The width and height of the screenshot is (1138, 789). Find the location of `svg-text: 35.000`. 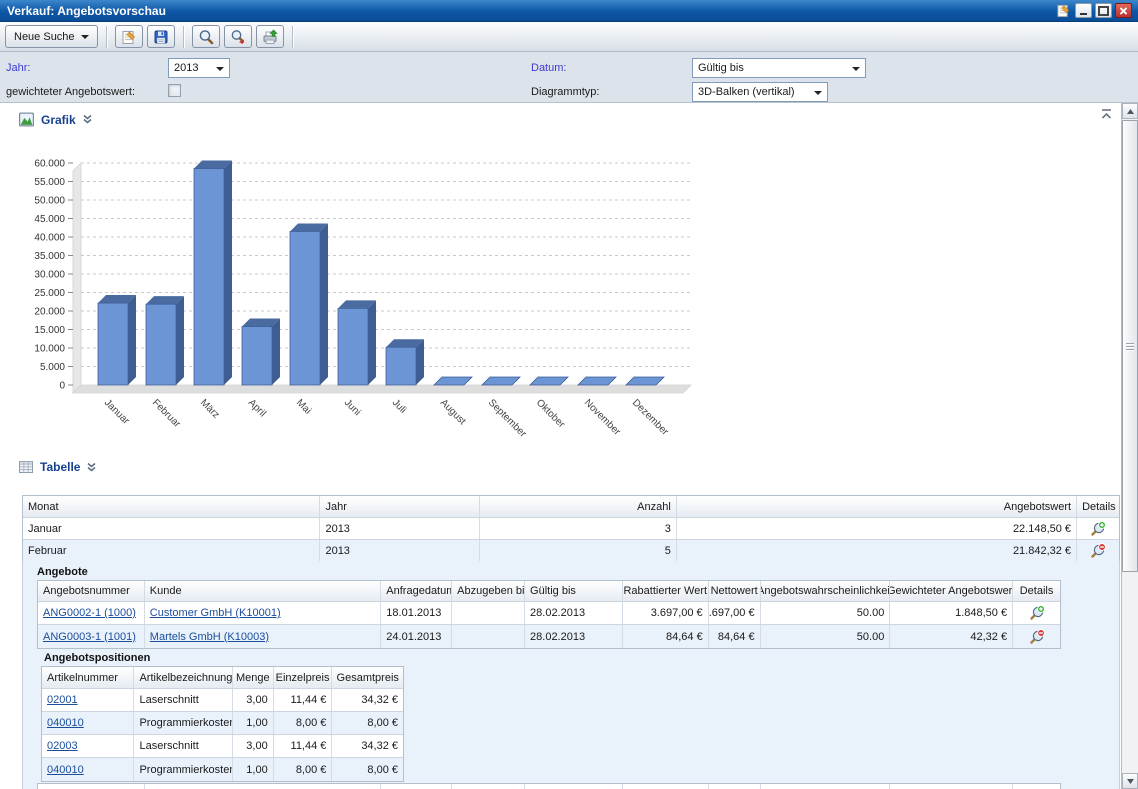

svg-text: 35.000 is located at coordinates (49, 256).